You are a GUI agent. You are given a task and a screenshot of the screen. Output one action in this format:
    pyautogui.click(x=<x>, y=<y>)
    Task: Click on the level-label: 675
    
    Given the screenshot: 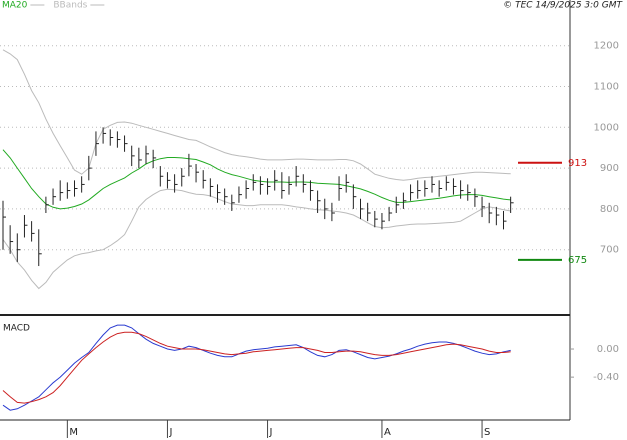 What is the action you would take?
    pyautogui.click(x=577, y=260)
    